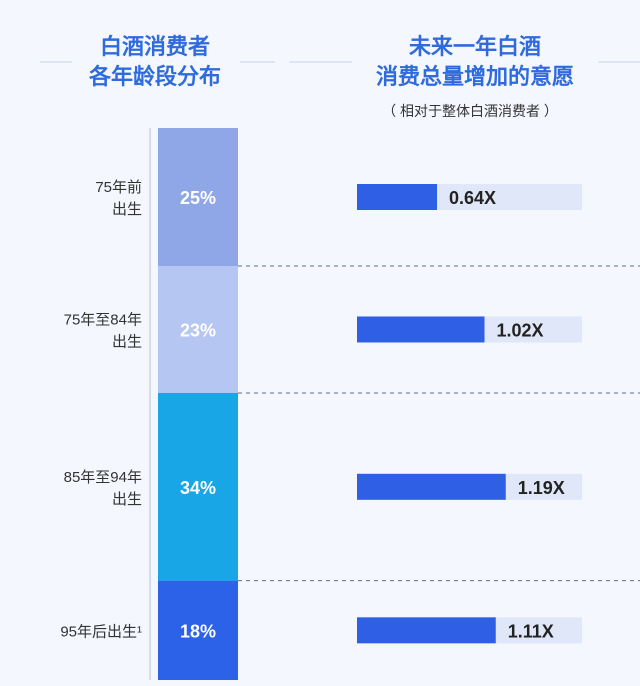 This screenshot has height=686, width=640. What do you see at coordinates (541, 488) in the screenshot?
I see `intent-bar-label: 1.19X` at bounding box center [541, 488].